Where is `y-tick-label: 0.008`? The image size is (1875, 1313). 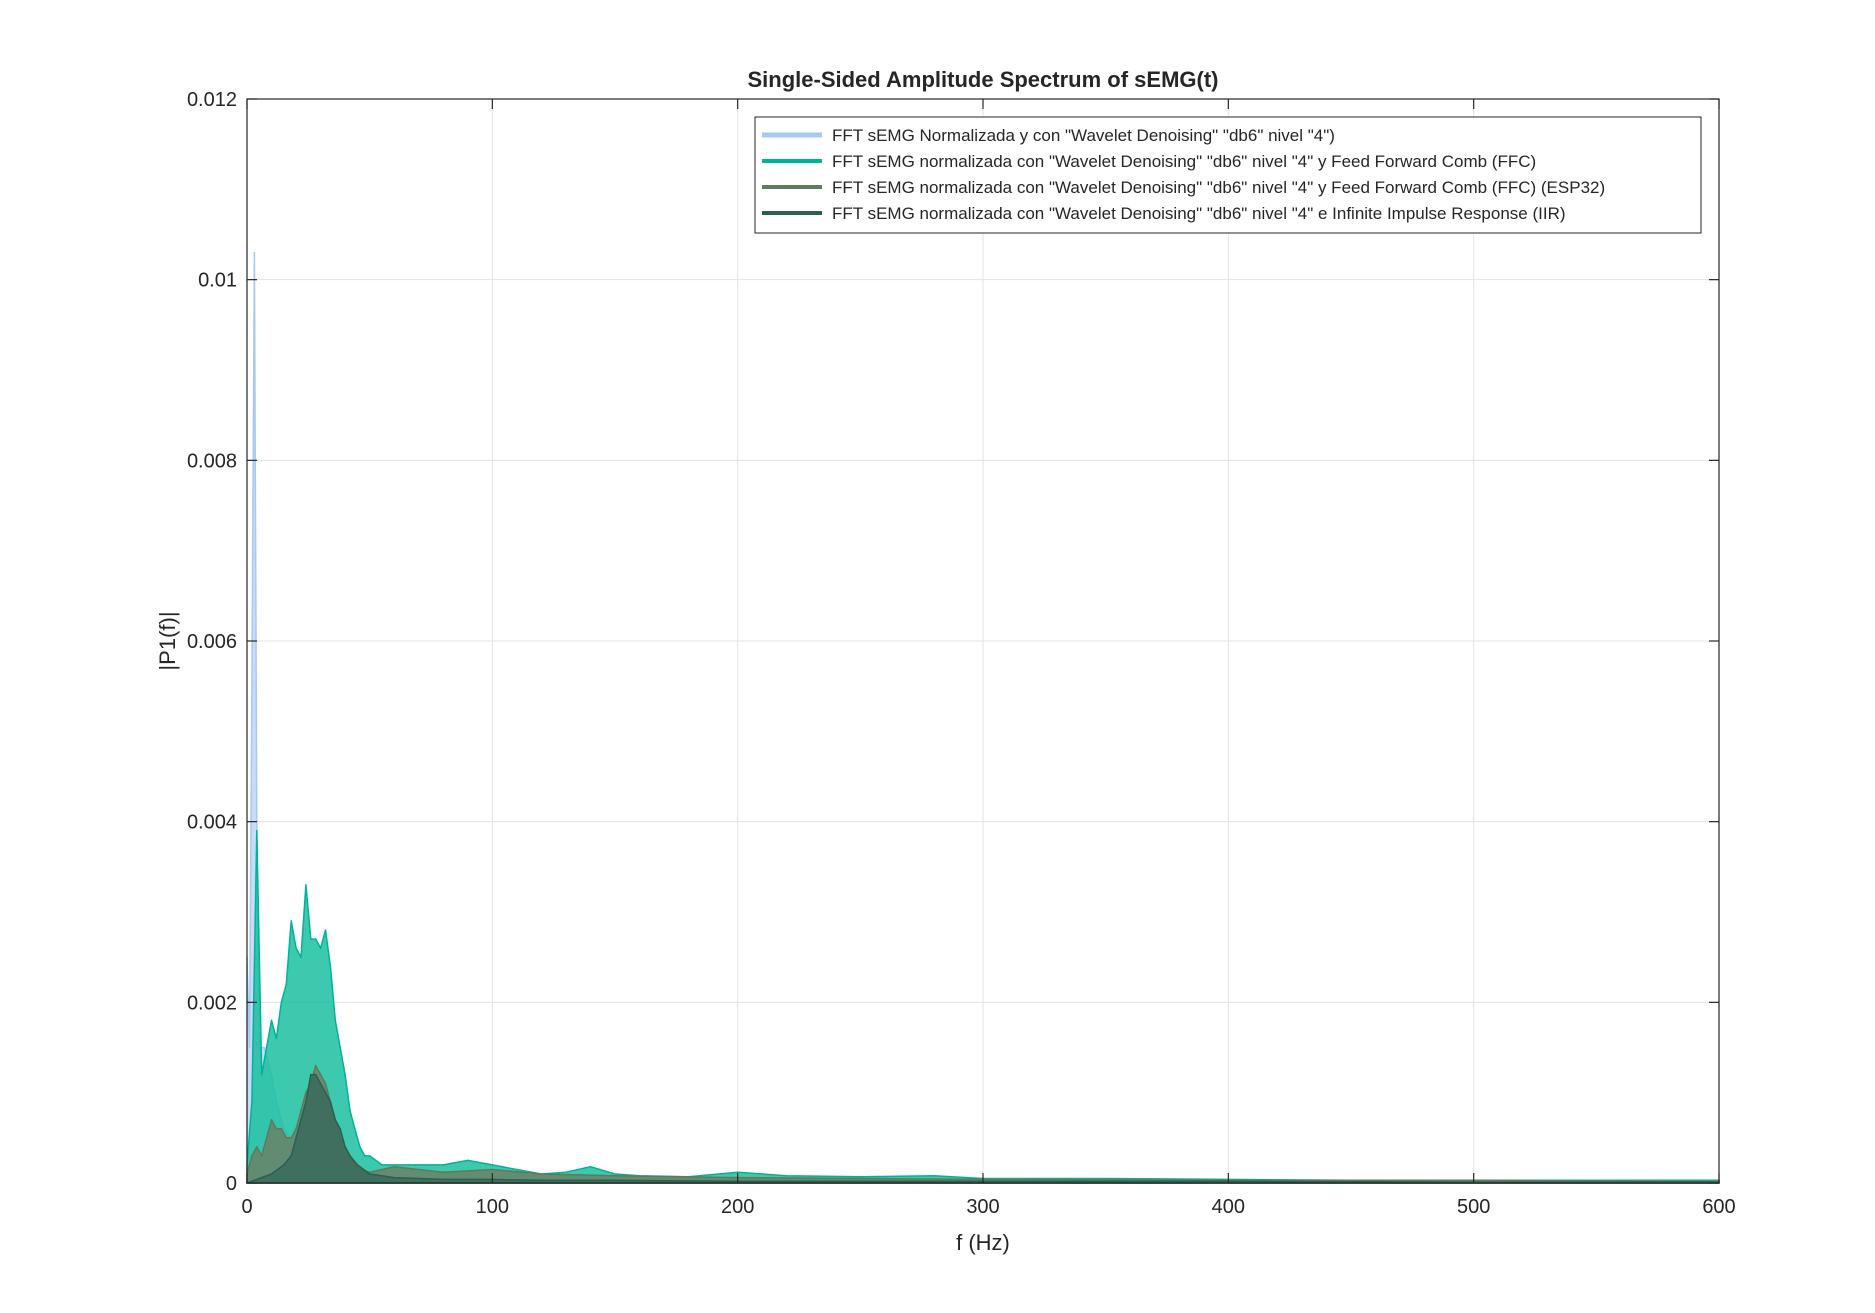
y-tick-label: 0.008 is located at coordinates (212, 461).